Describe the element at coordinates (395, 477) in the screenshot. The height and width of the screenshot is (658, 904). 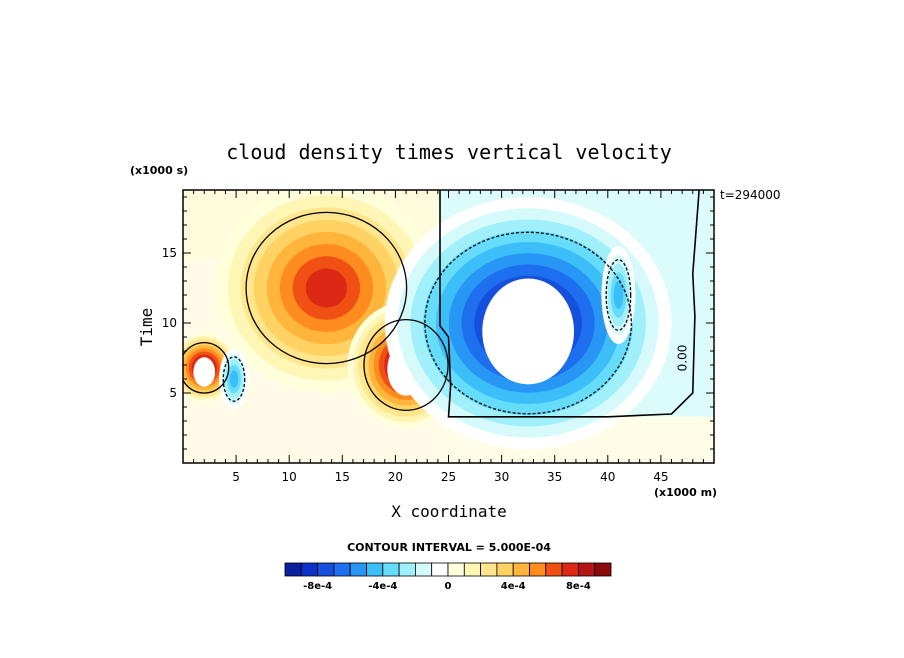
I see `x-tick-label: 20` at that location.